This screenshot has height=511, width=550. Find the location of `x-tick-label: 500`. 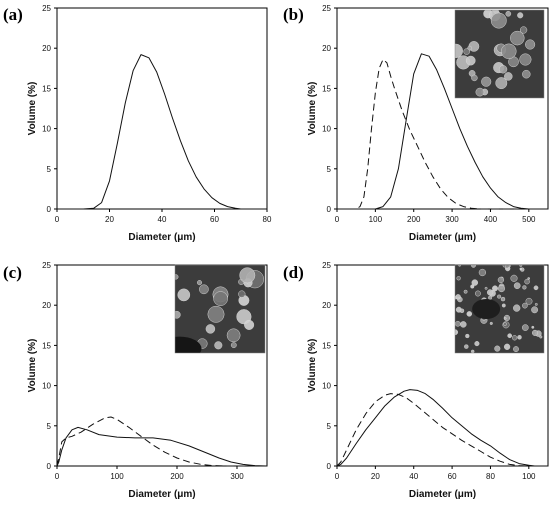

x-tick-label: 500 is located at coordinates (529, 219).